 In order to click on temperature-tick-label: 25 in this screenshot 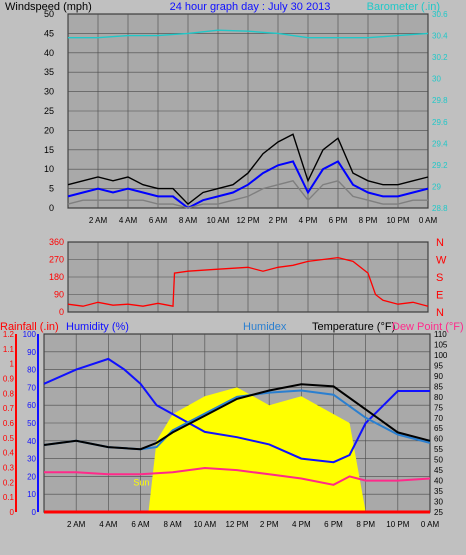, I will do `click(438, 512)`.